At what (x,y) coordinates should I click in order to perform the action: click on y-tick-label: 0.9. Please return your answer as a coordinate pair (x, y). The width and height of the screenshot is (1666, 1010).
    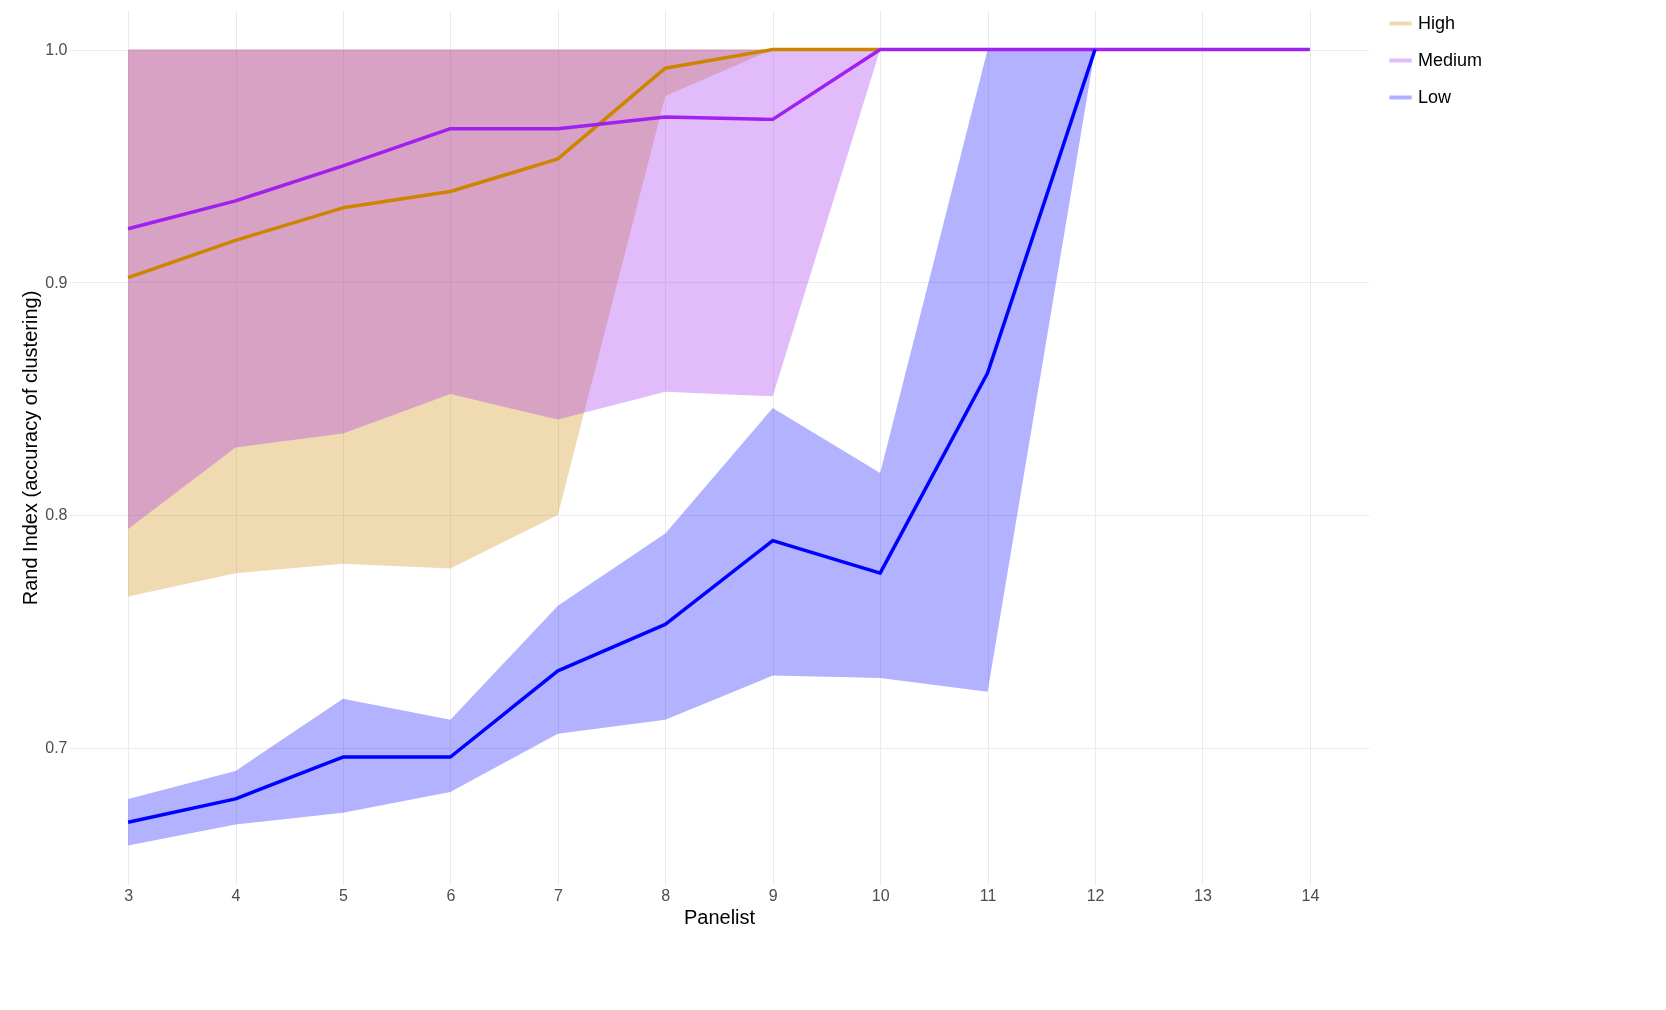
    Looking at the image, I should click on (56, 282).